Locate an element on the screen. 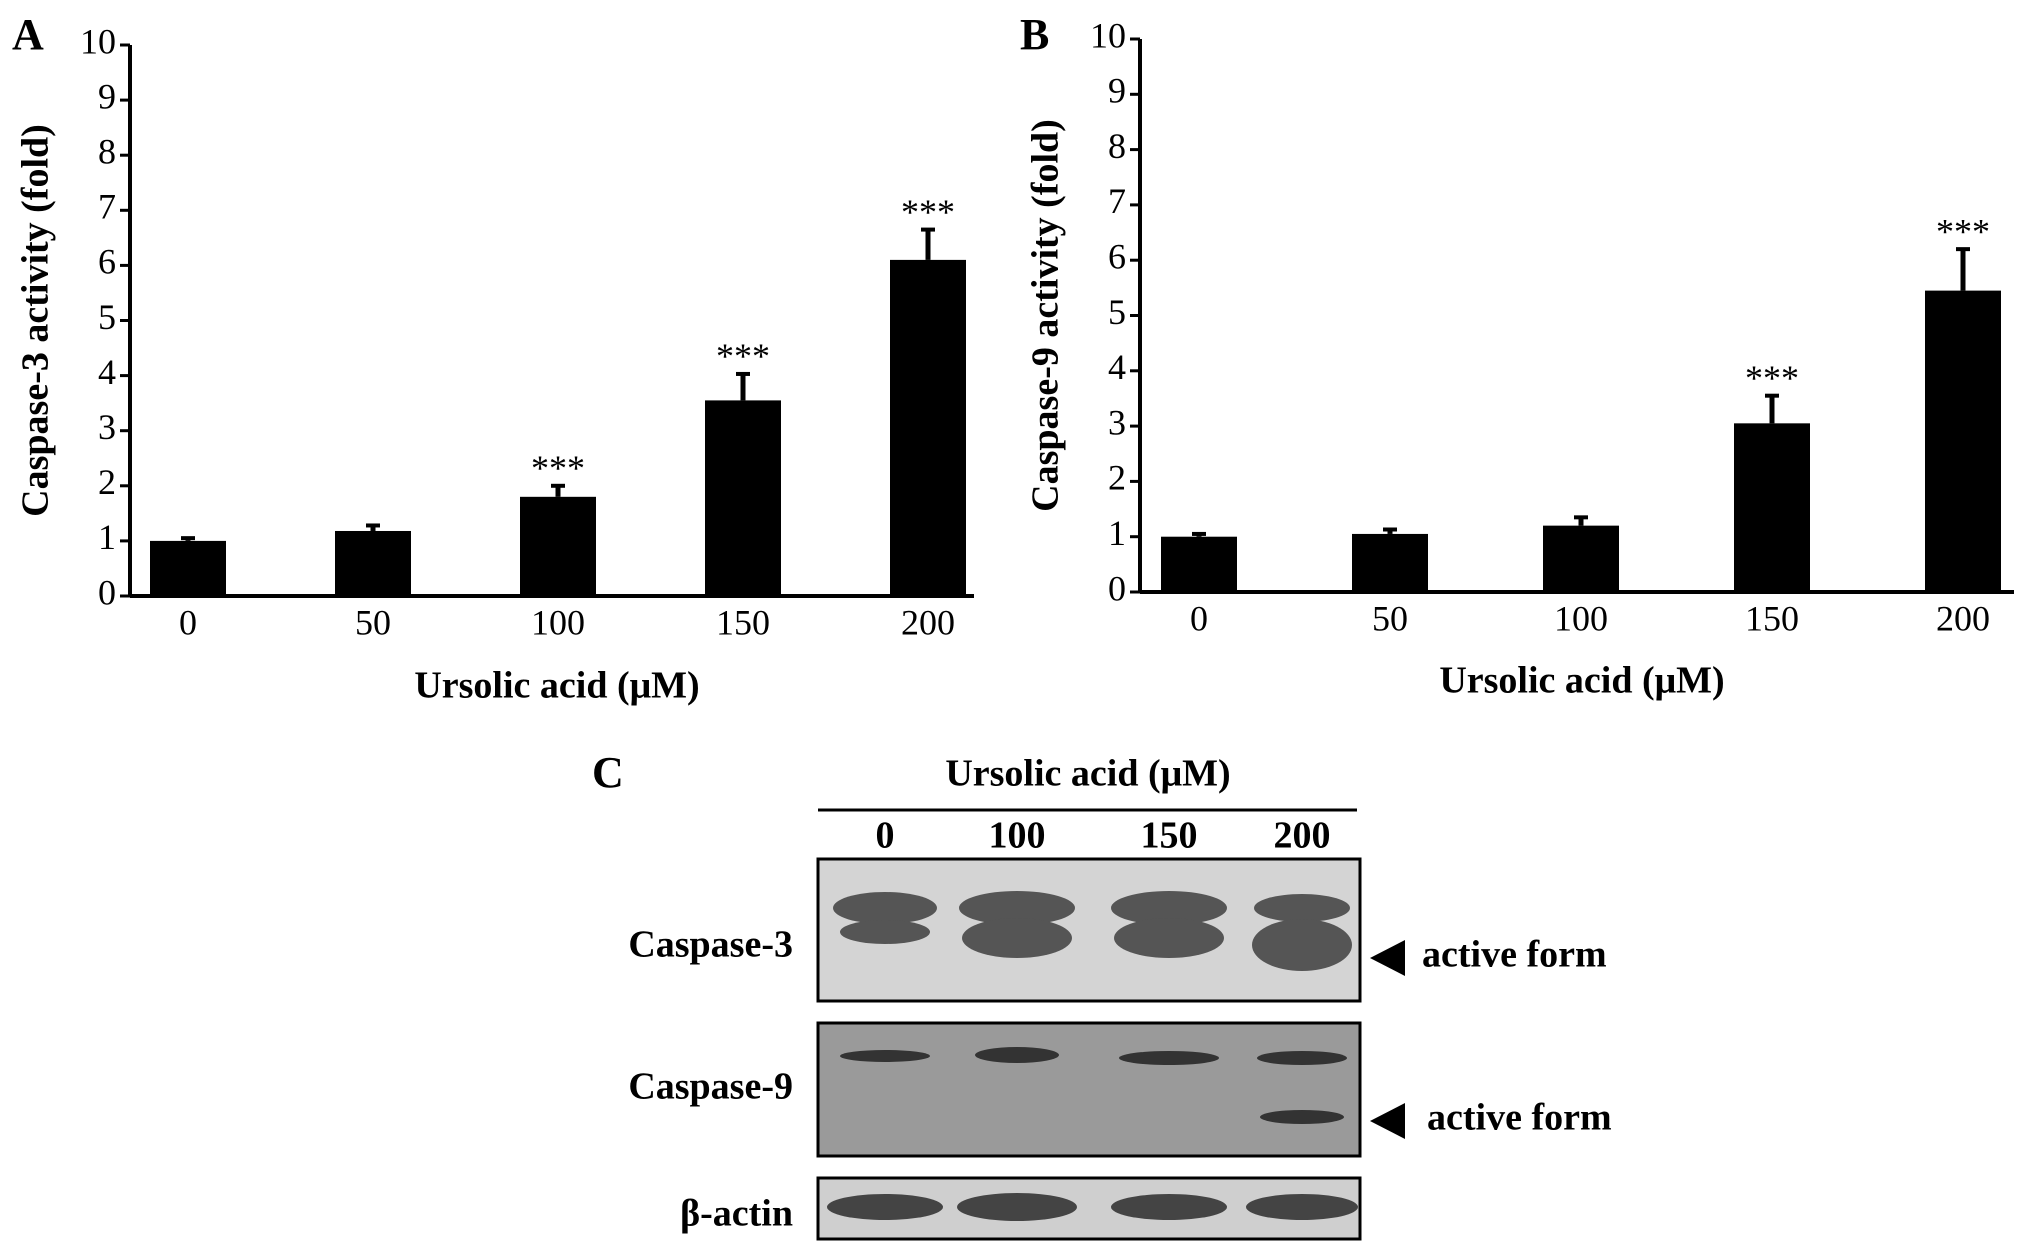 This screenshot has width=2031, height=1254. y-axis-label: Caspase-9 activity (fold) is located at coordinates (1046, 315).